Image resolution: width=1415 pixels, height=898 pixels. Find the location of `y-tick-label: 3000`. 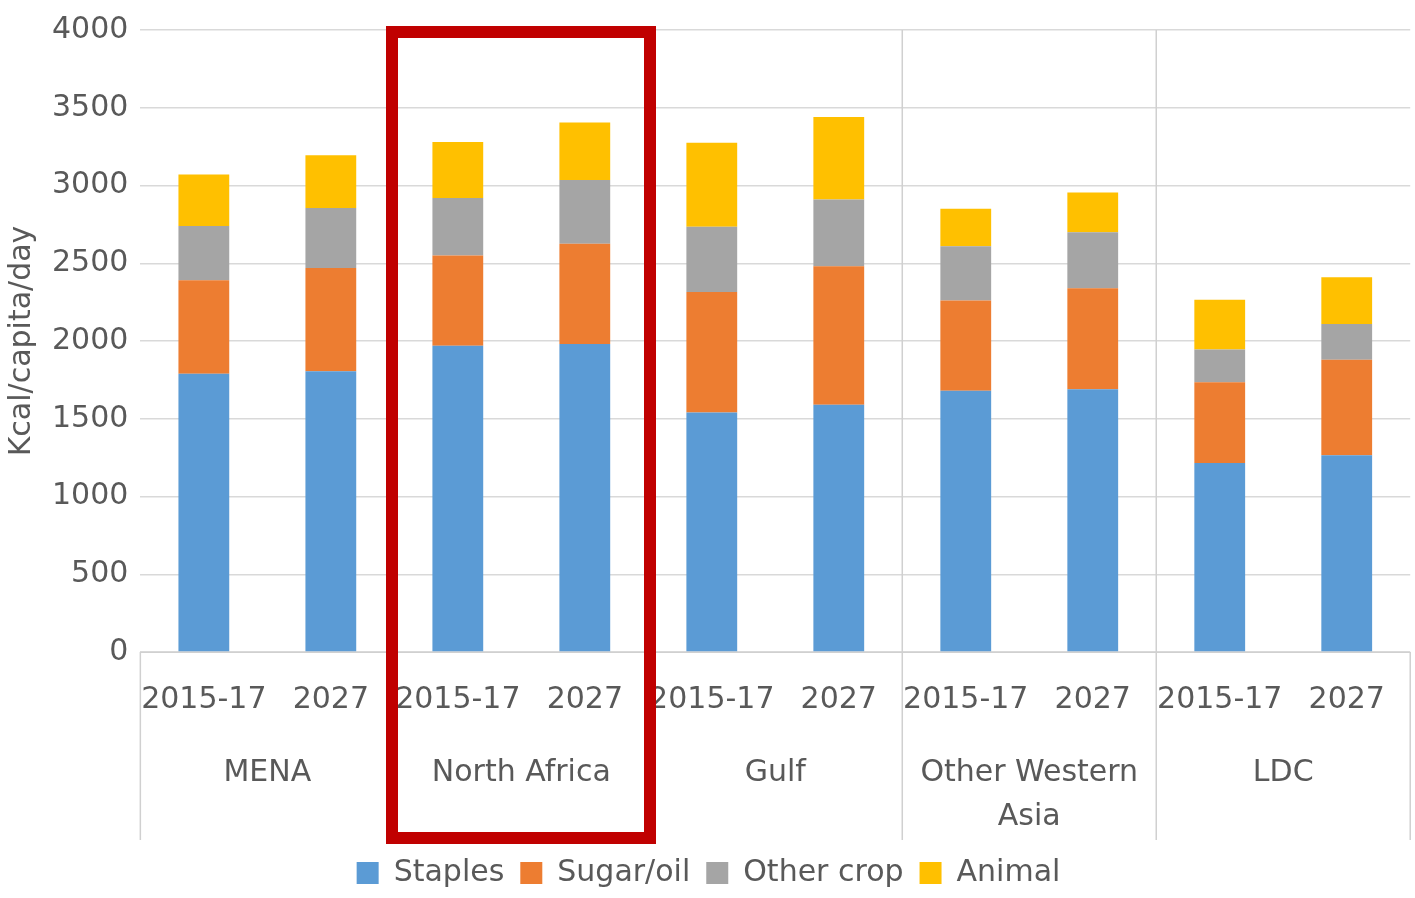

y-tick-label: 3000 is located at coordinates (90, 183).